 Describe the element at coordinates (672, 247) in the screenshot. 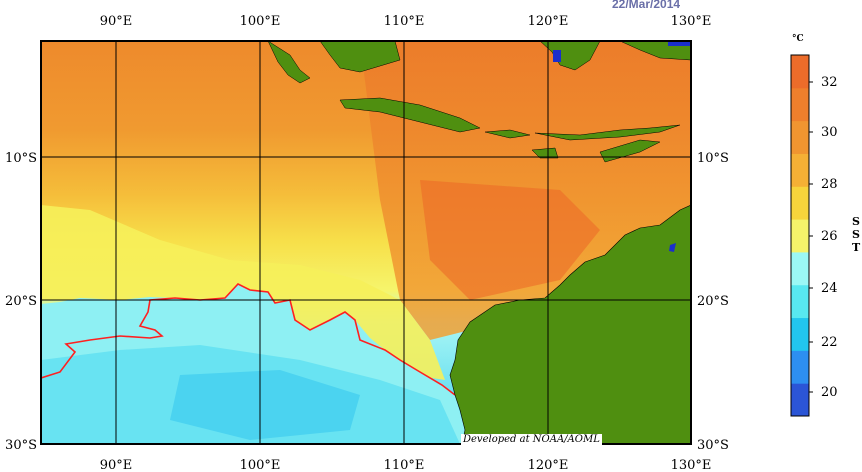

I see `inland-water` at that location.